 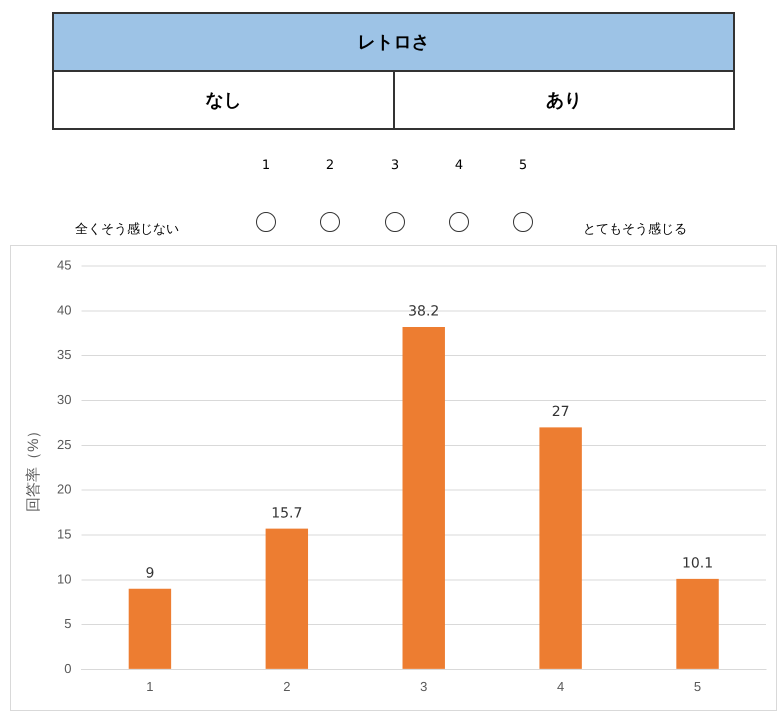 I want to click on text: 3, so click(x=395, y=165).